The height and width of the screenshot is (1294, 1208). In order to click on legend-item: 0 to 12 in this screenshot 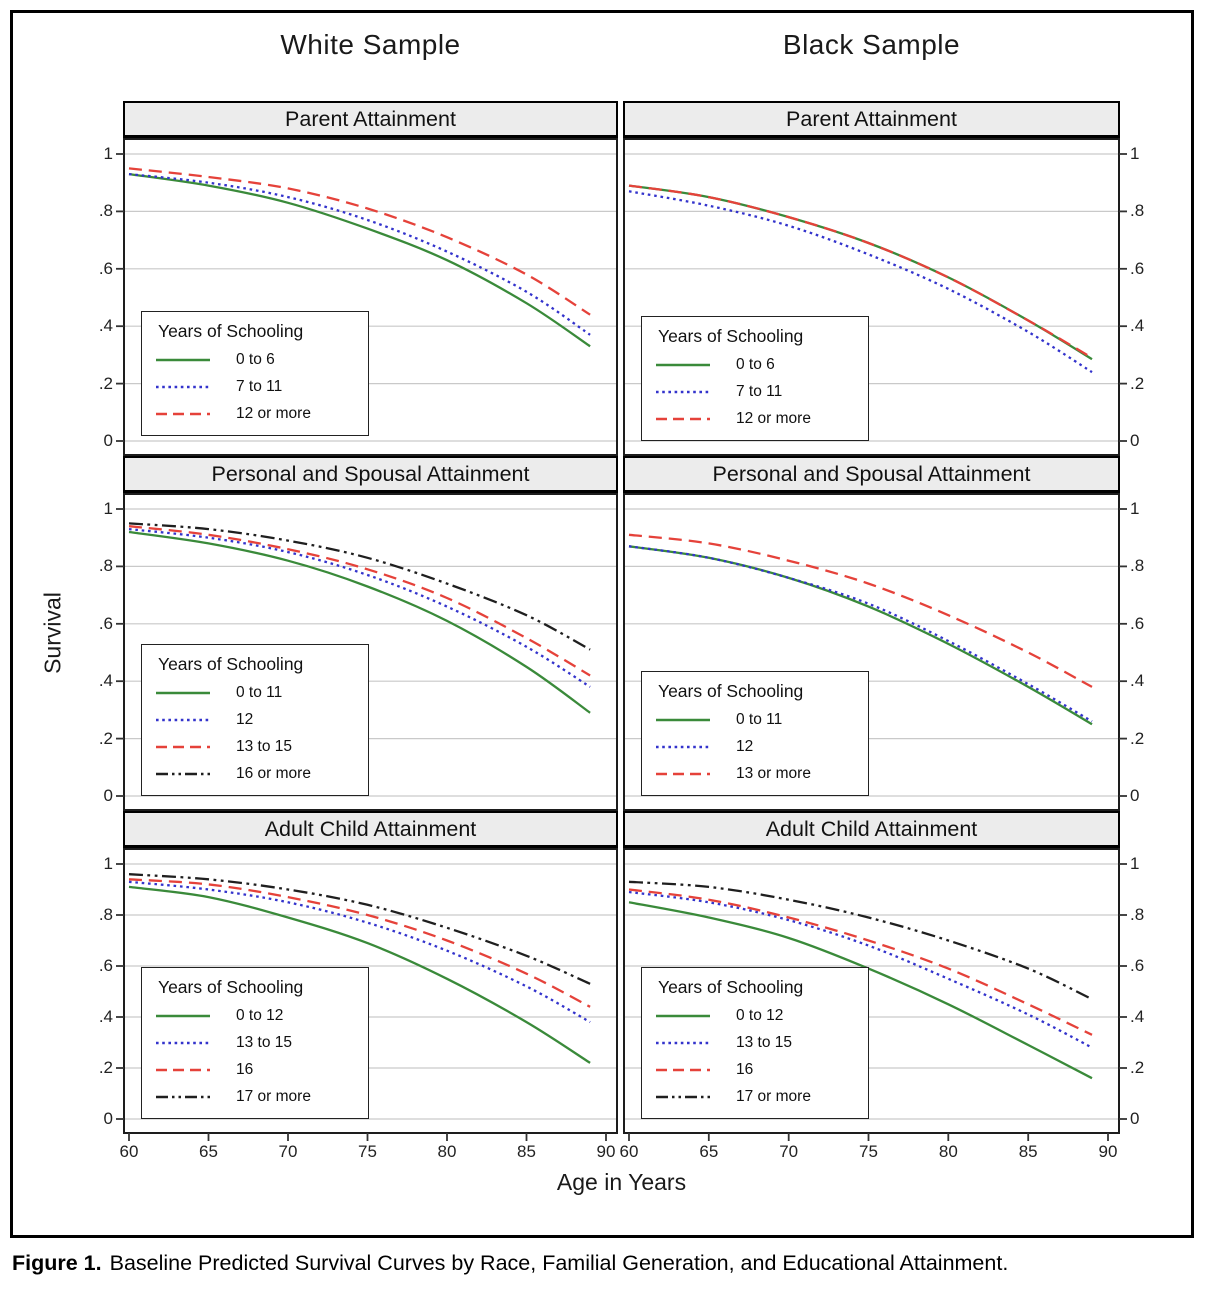, I will do `click(254, 1016)`.